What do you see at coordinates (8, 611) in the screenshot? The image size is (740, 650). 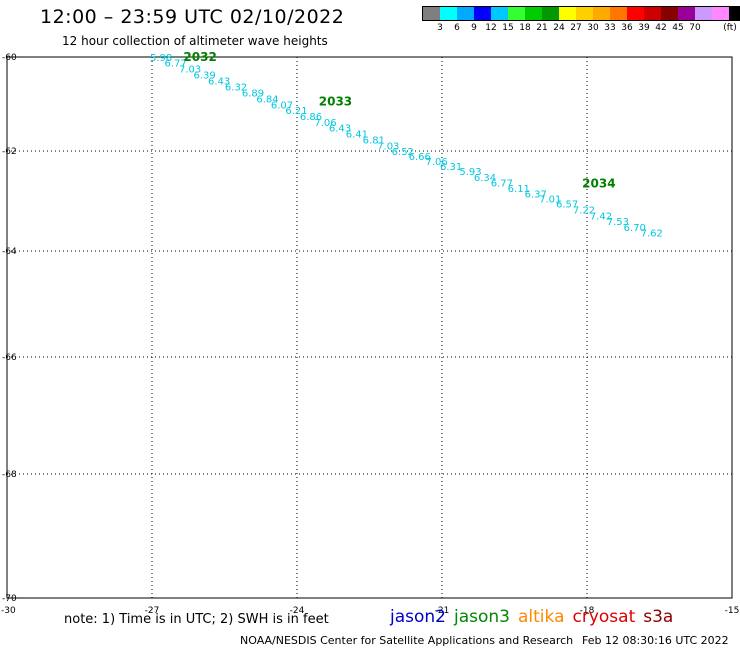 I see `corner-lon-label: -30` at bounding box center [8, 611].